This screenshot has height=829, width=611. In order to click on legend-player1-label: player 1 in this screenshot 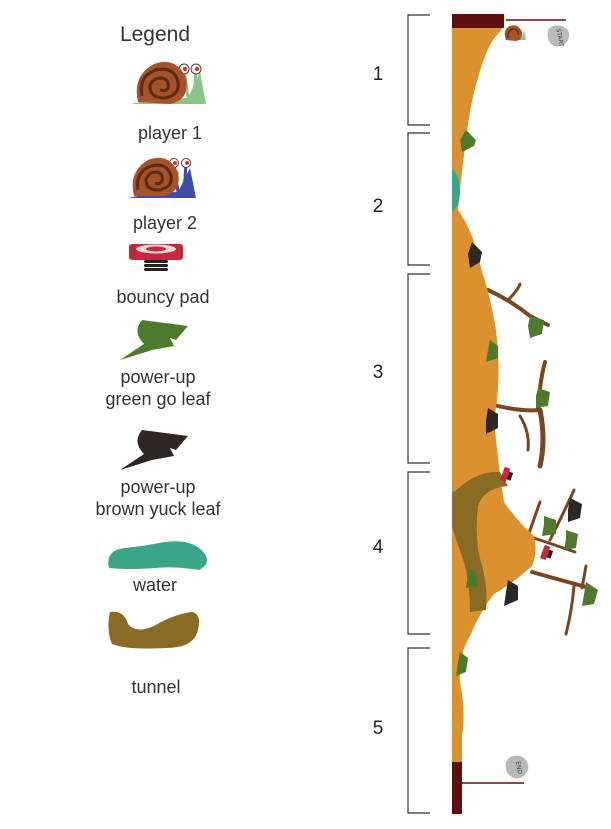, I will do `click(170, 133)`.